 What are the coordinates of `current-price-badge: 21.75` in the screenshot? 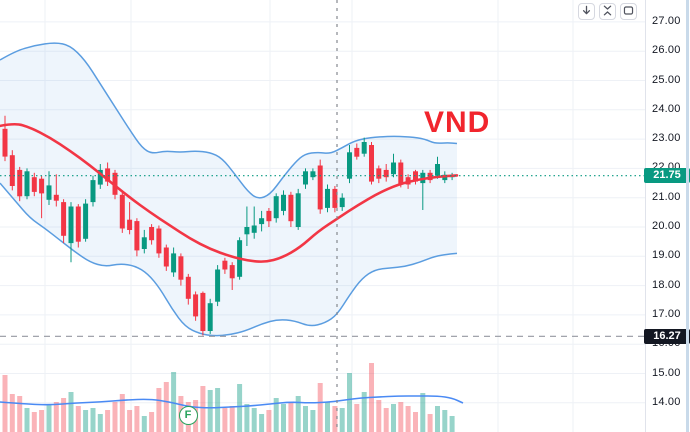 It's located at (667, 175).